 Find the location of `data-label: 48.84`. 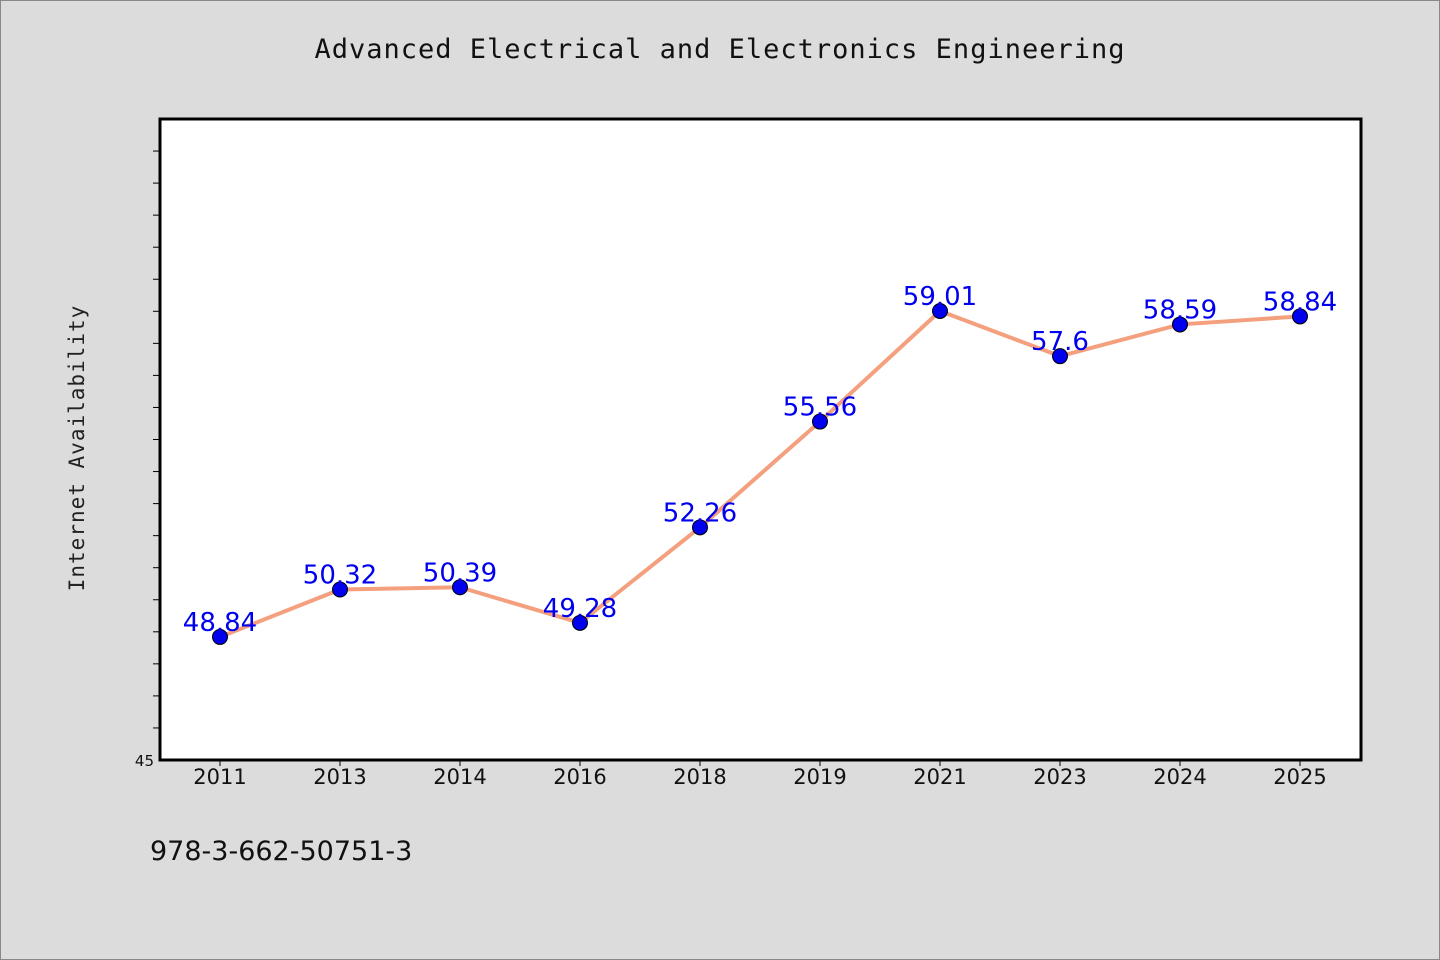

data-label: 48.84 is located at coordinates (220, 623).